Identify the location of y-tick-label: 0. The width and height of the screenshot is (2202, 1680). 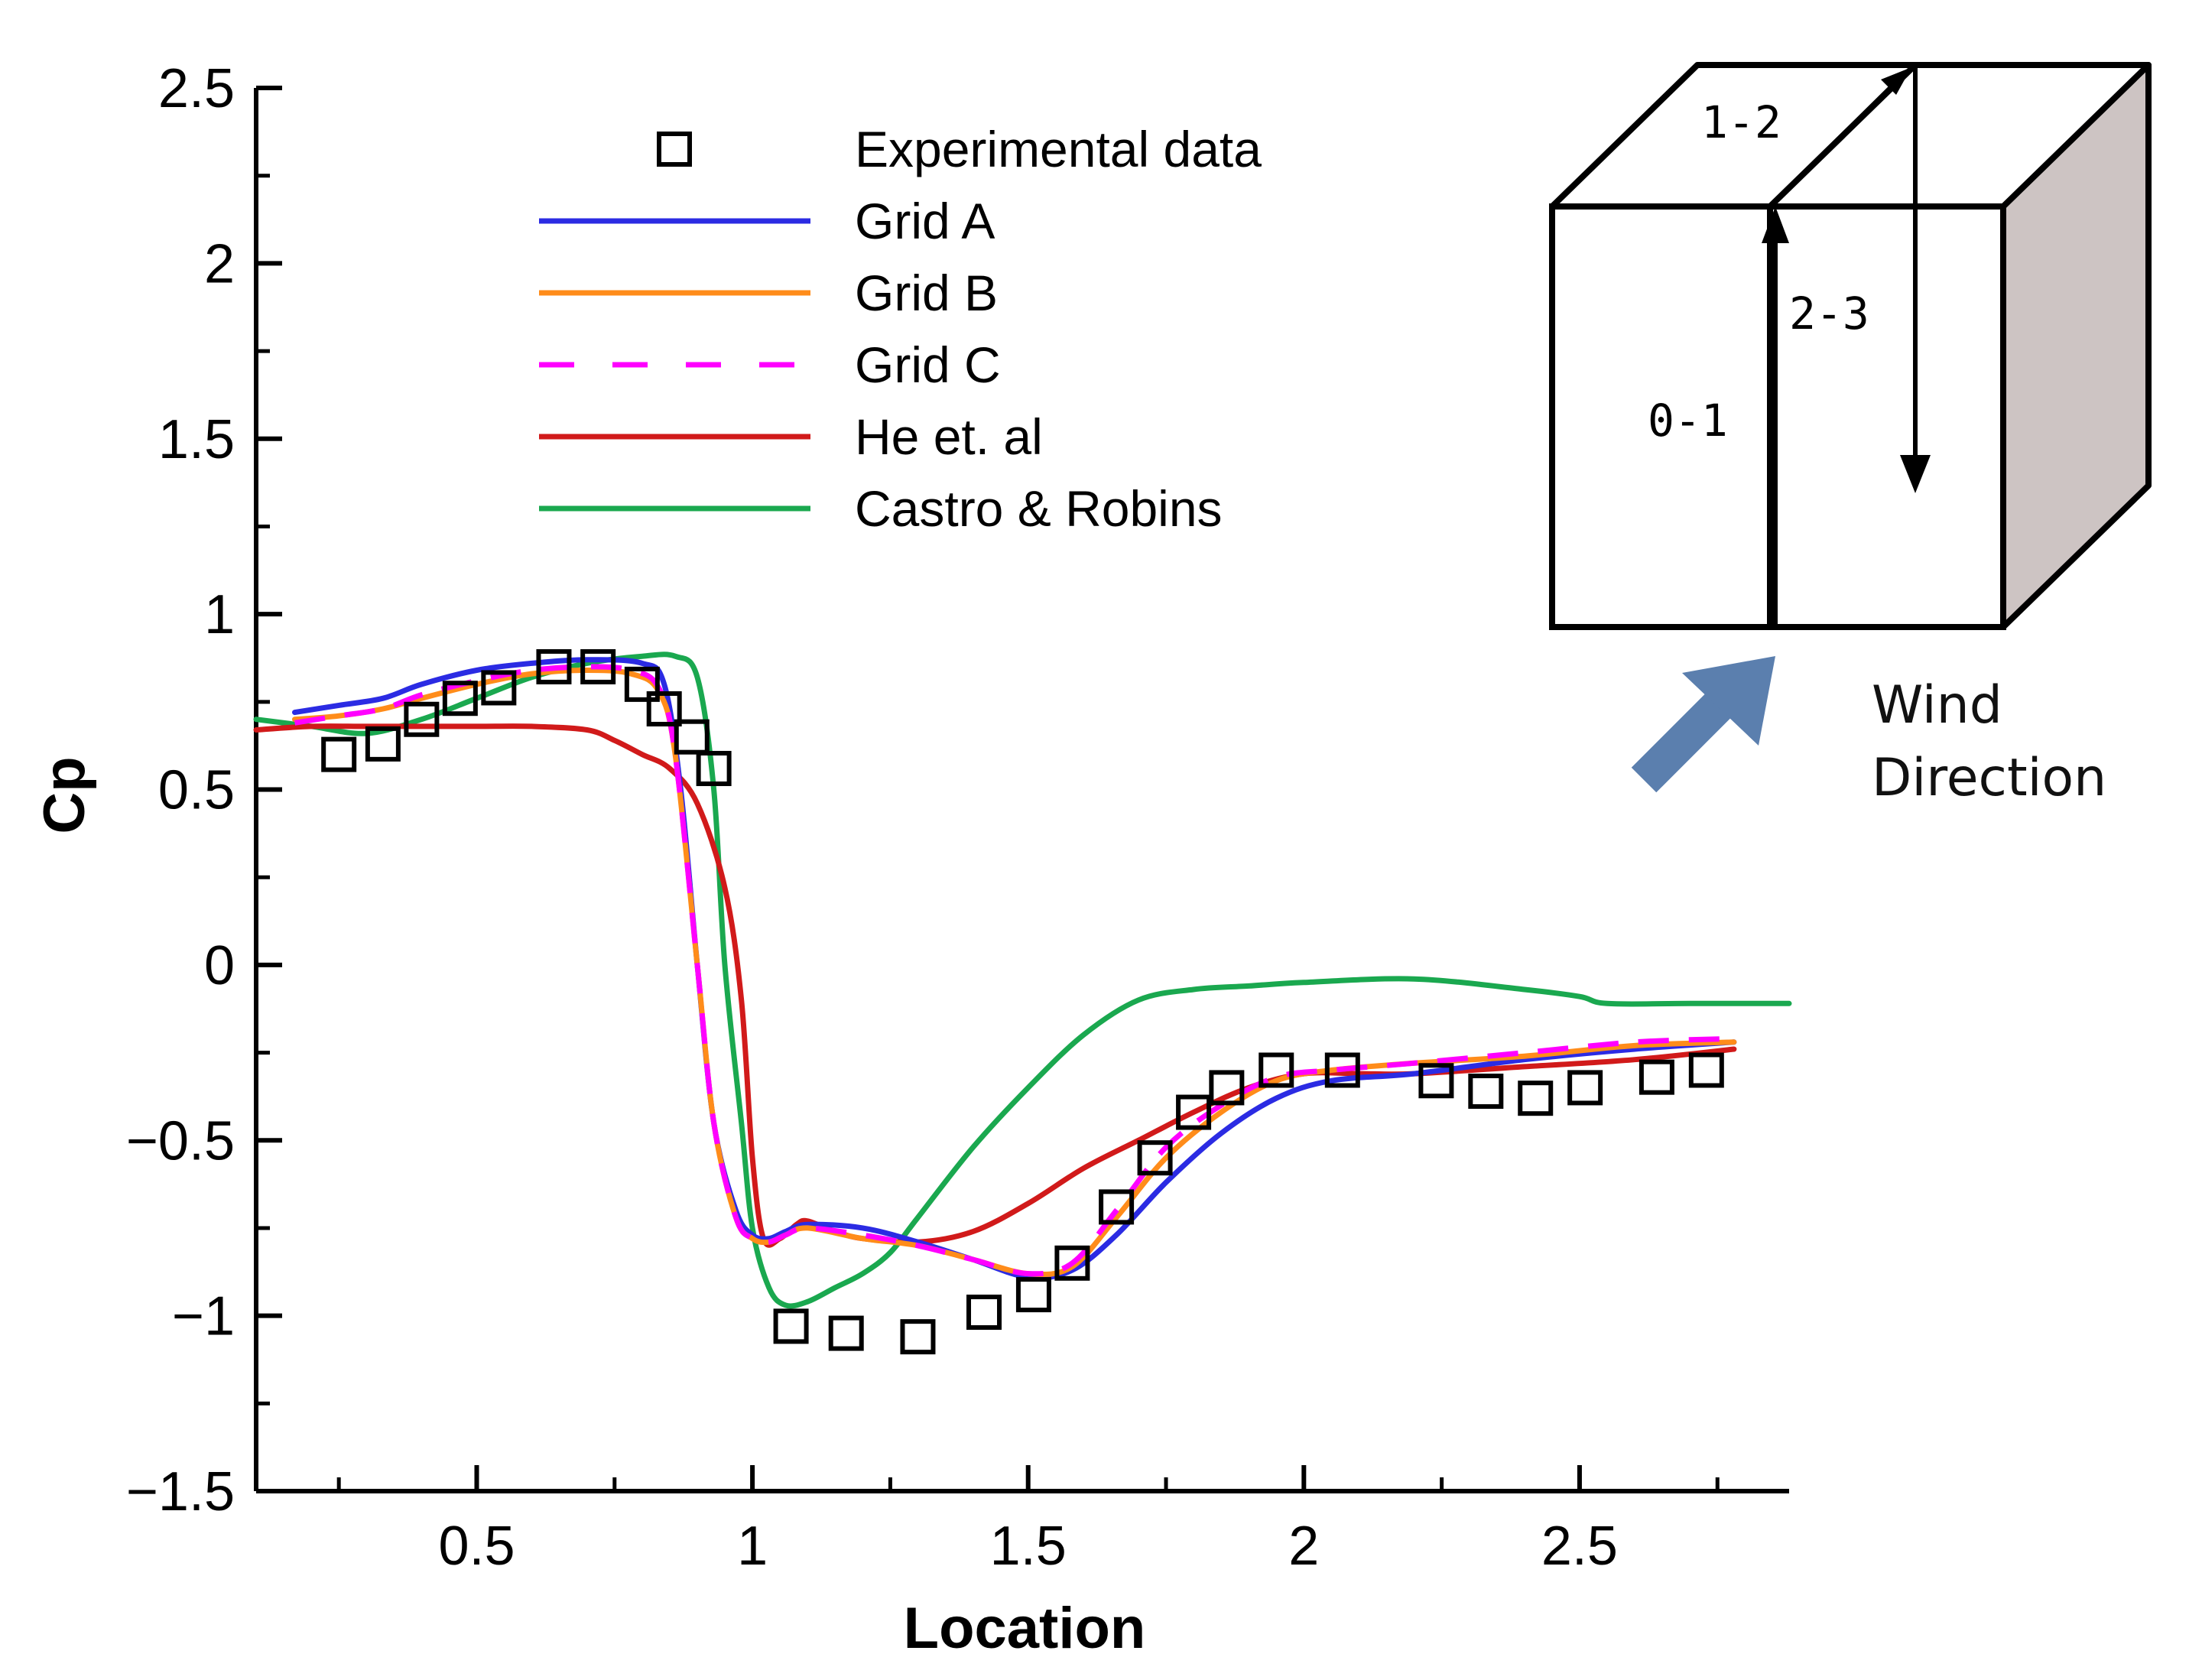
(219, 965).